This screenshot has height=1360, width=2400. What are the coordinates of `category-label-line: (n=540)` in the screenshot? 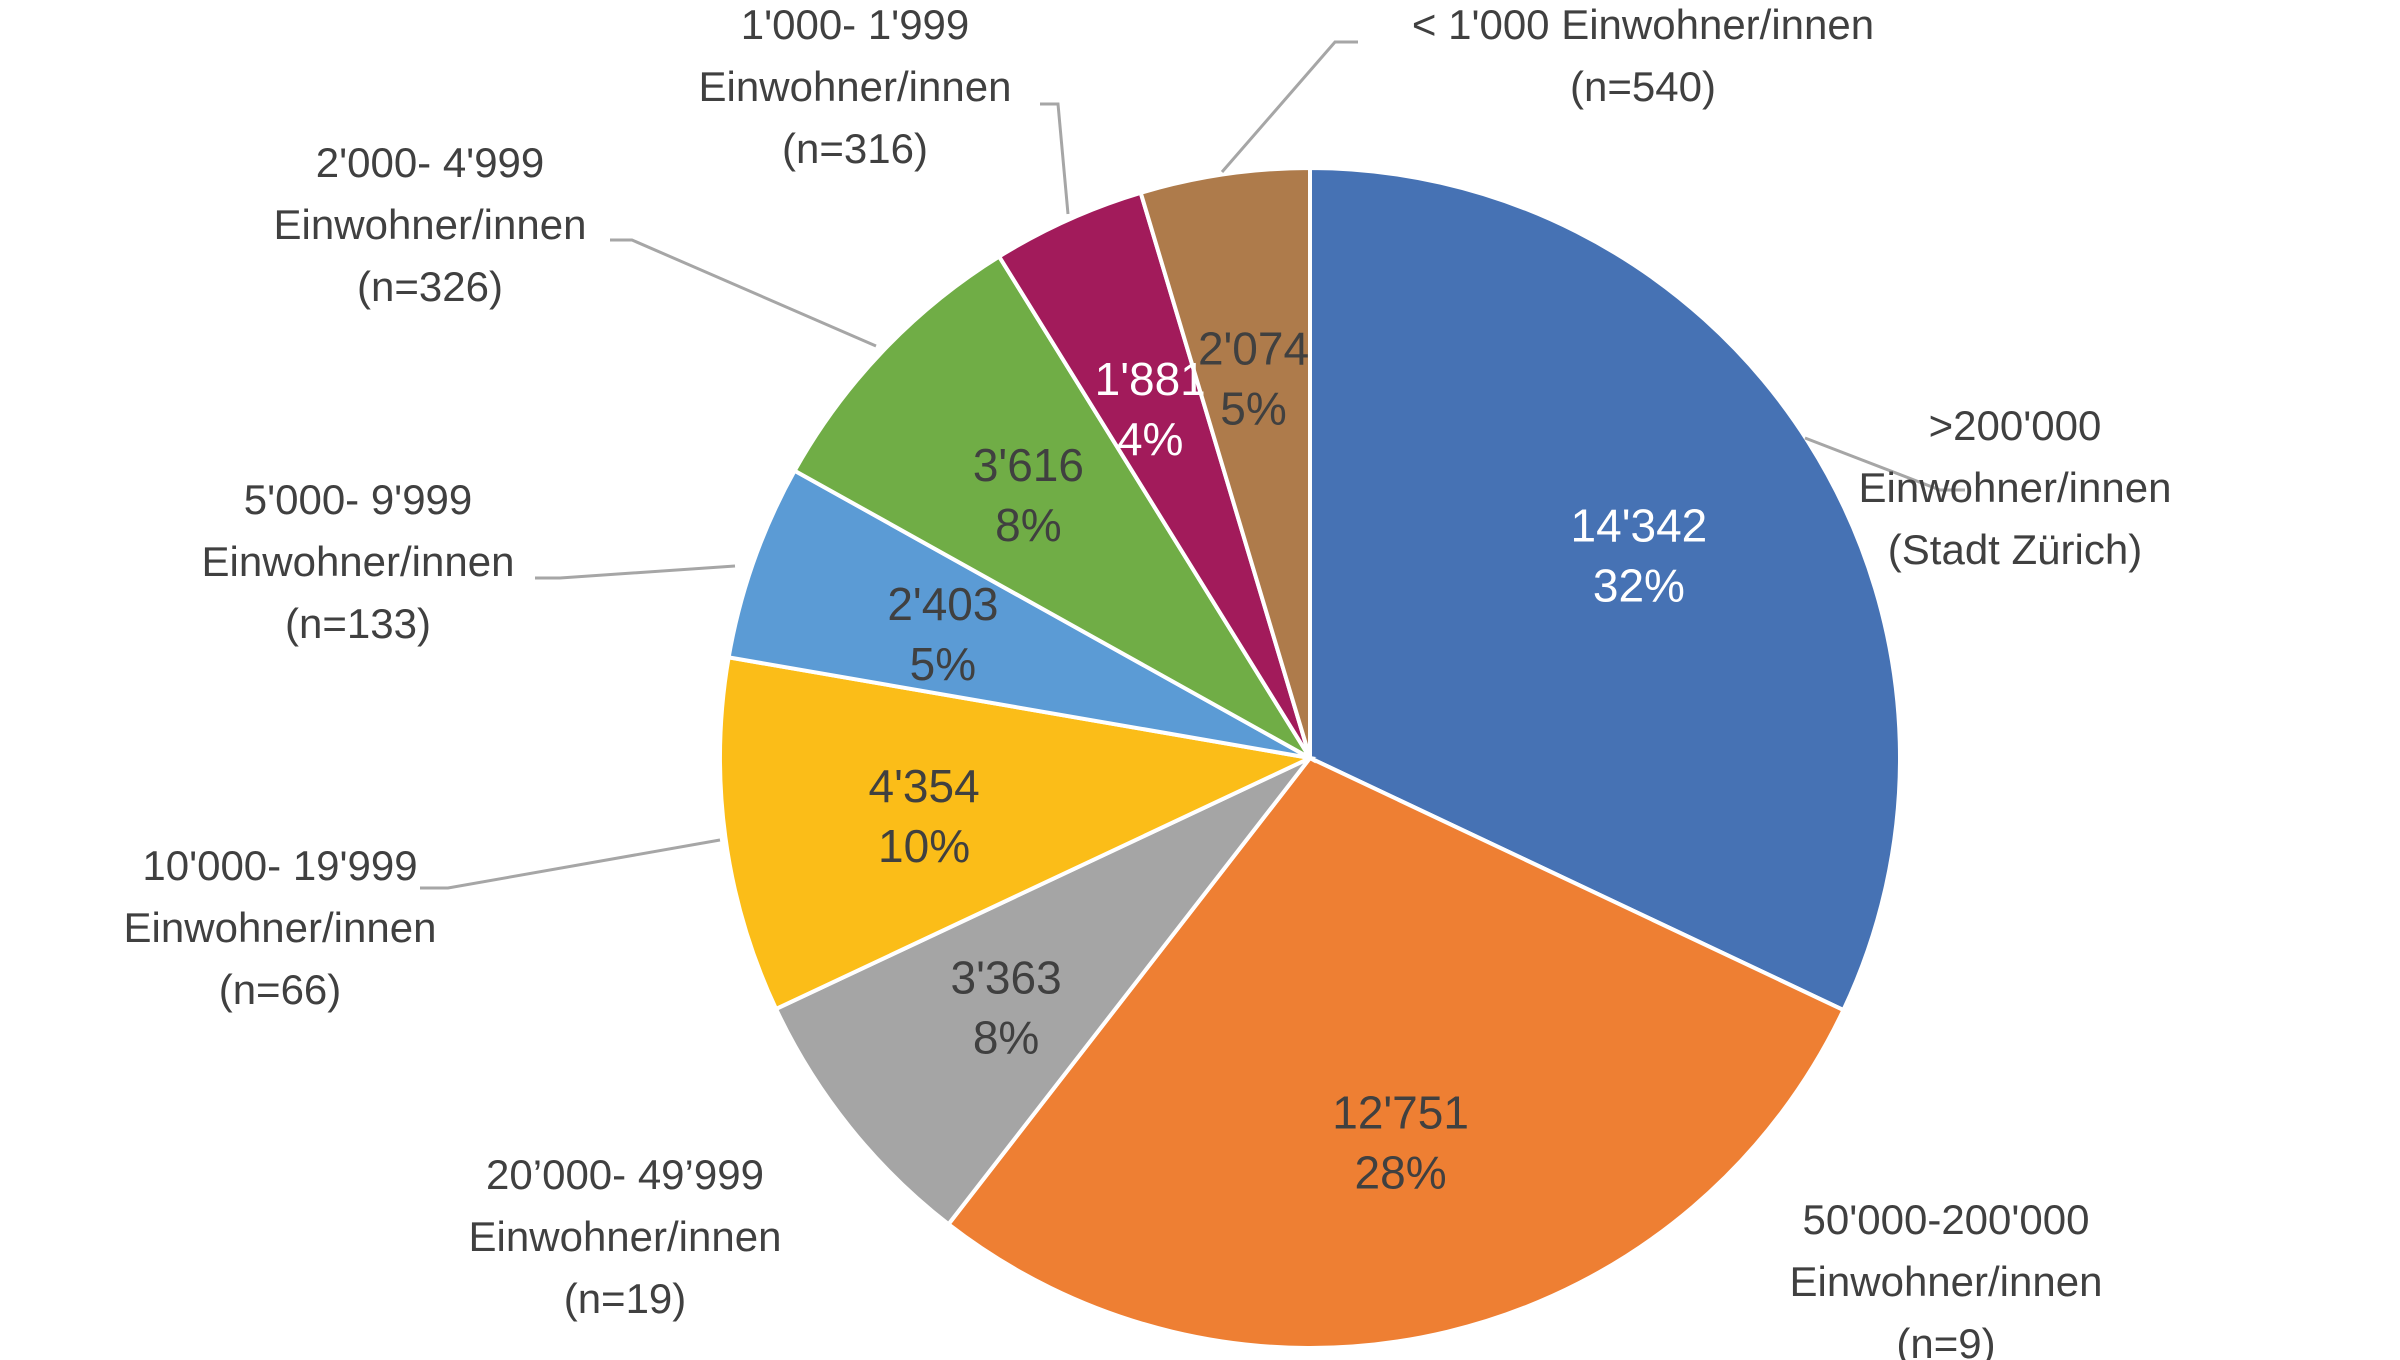 It's located at (1643, 86).